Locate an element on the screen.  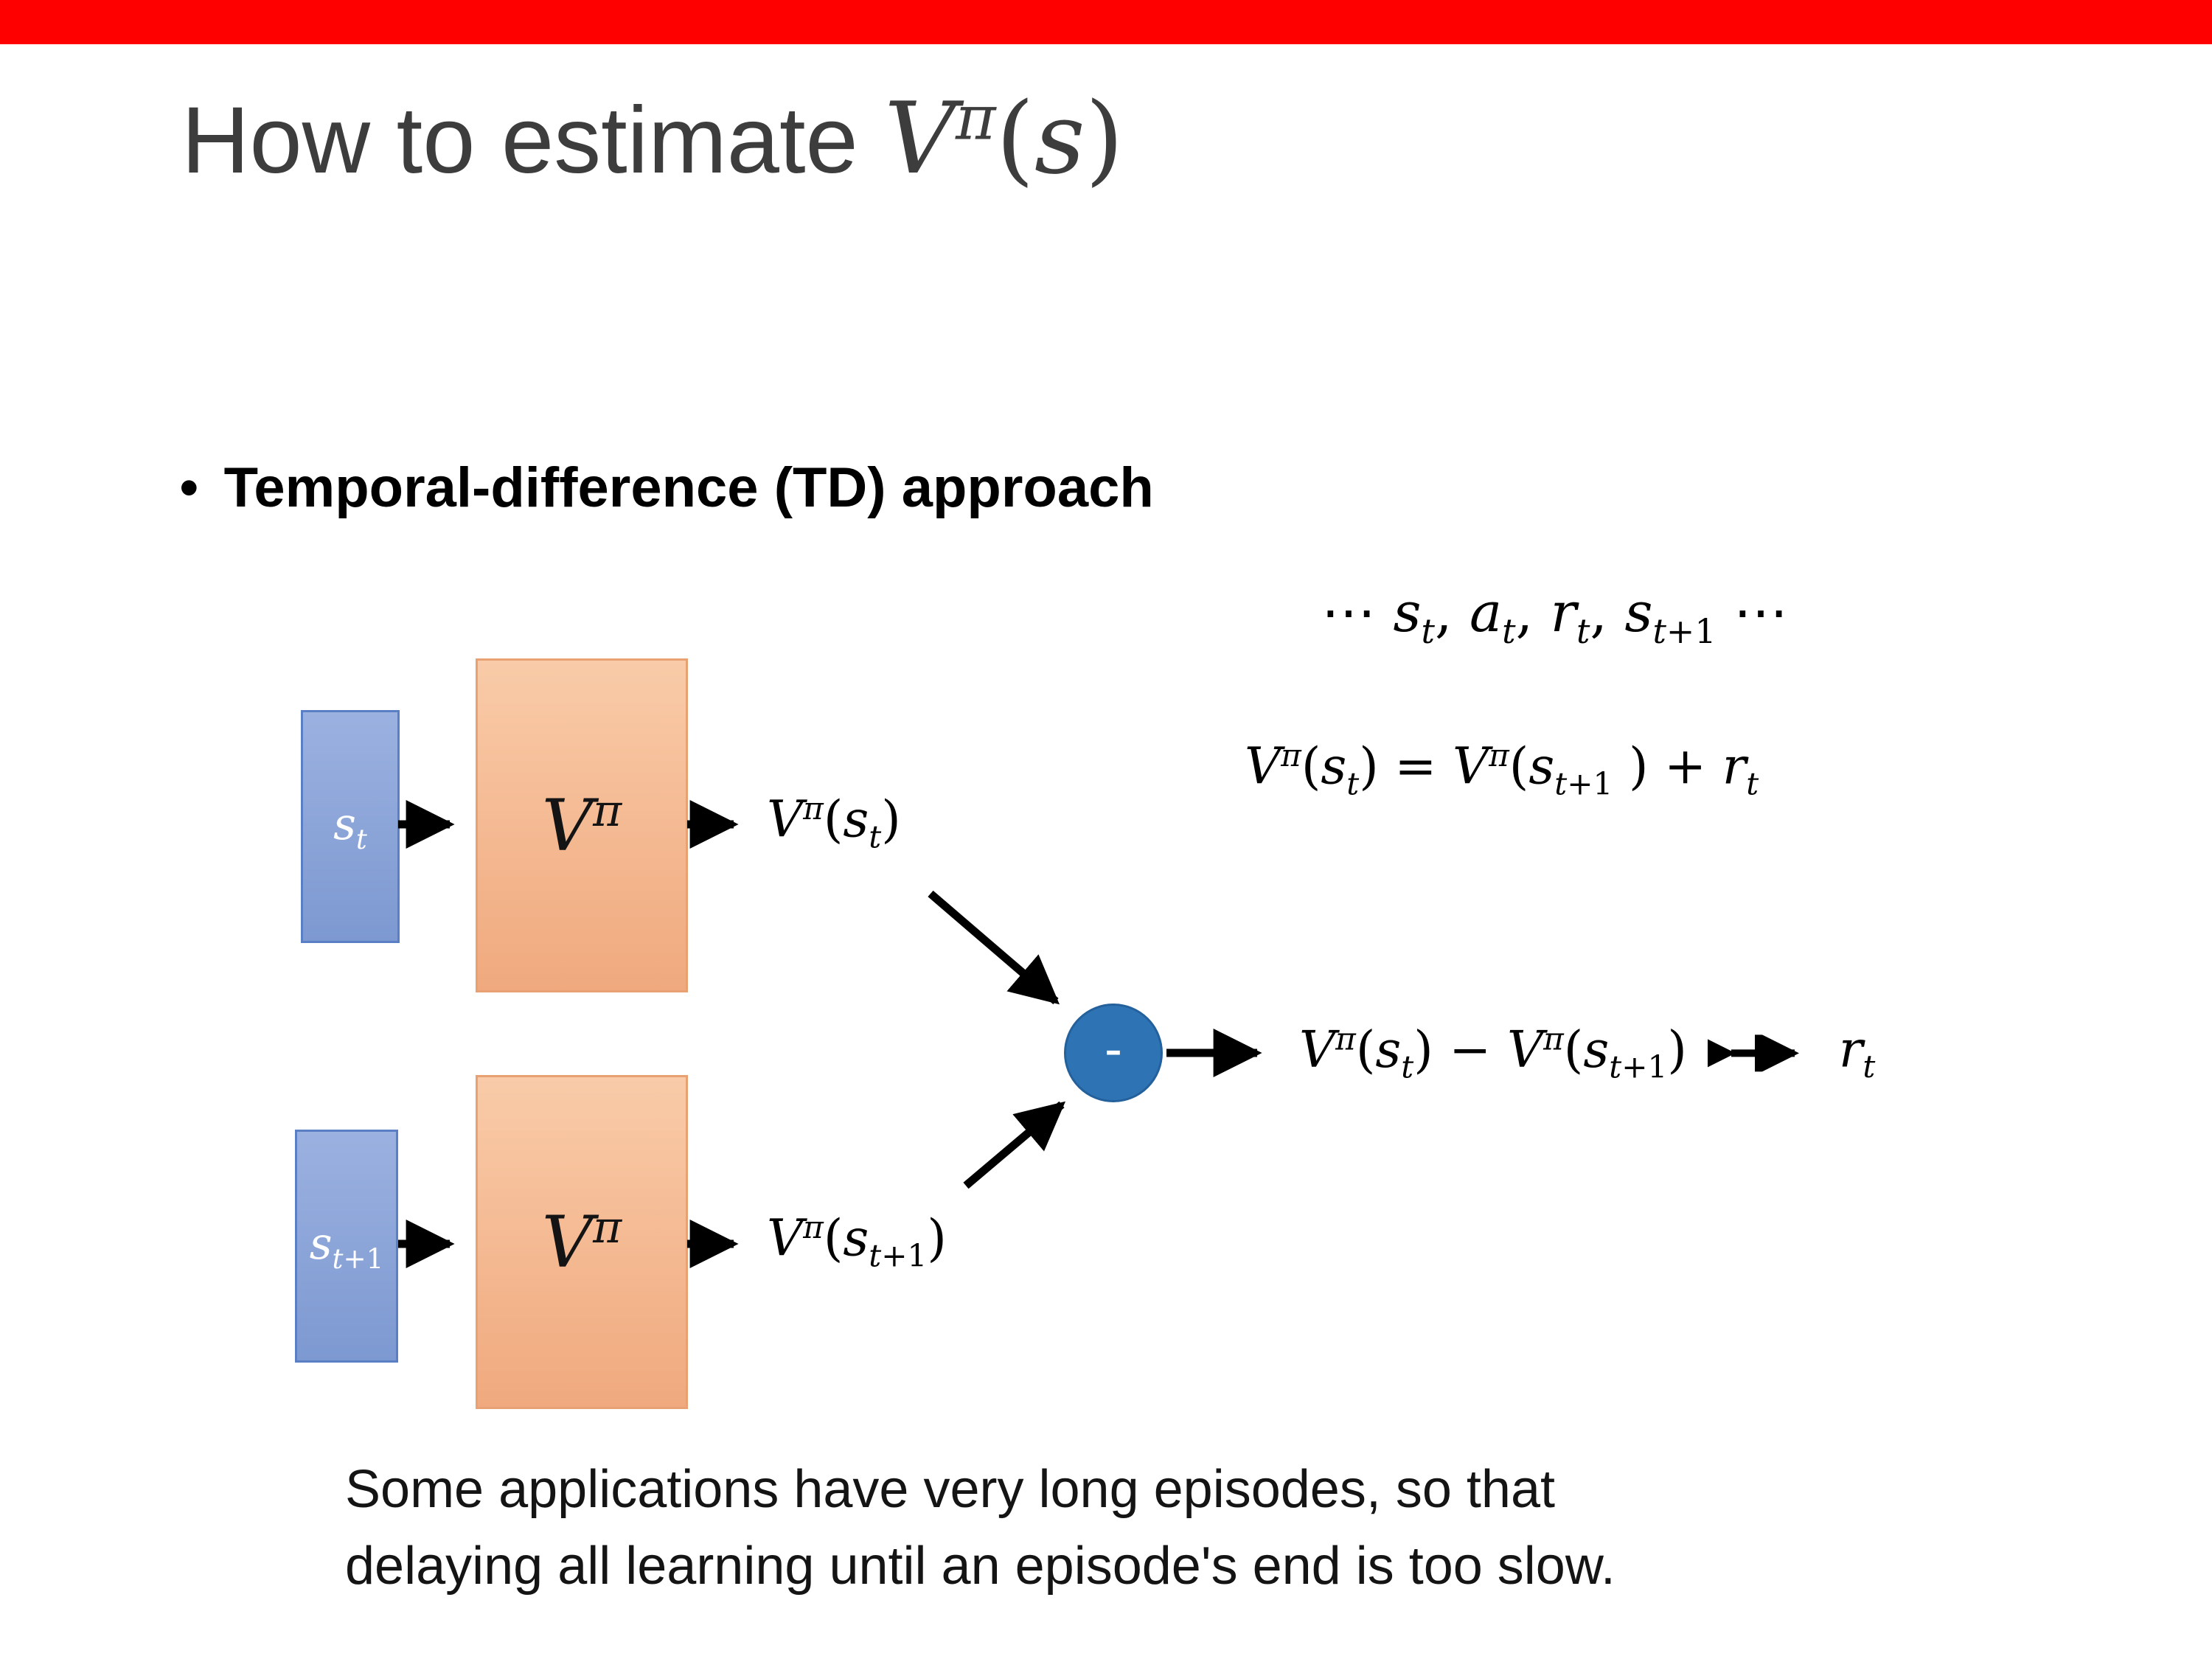
arrow-output-t-to-minus is located at coordinates (994, 947).